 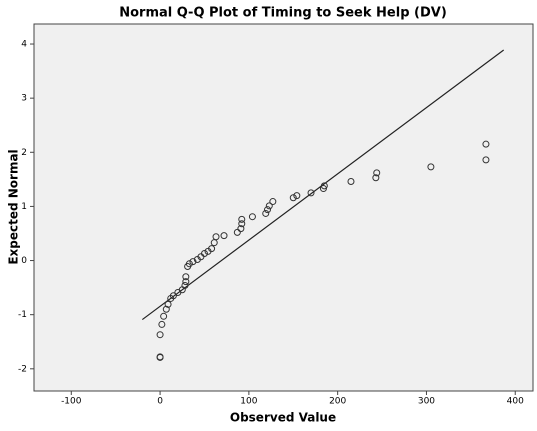 What do you see at coordinates (71, 402) in the screenshot?
I see `x-tick-label: -100` at bounding box center [71, 402].